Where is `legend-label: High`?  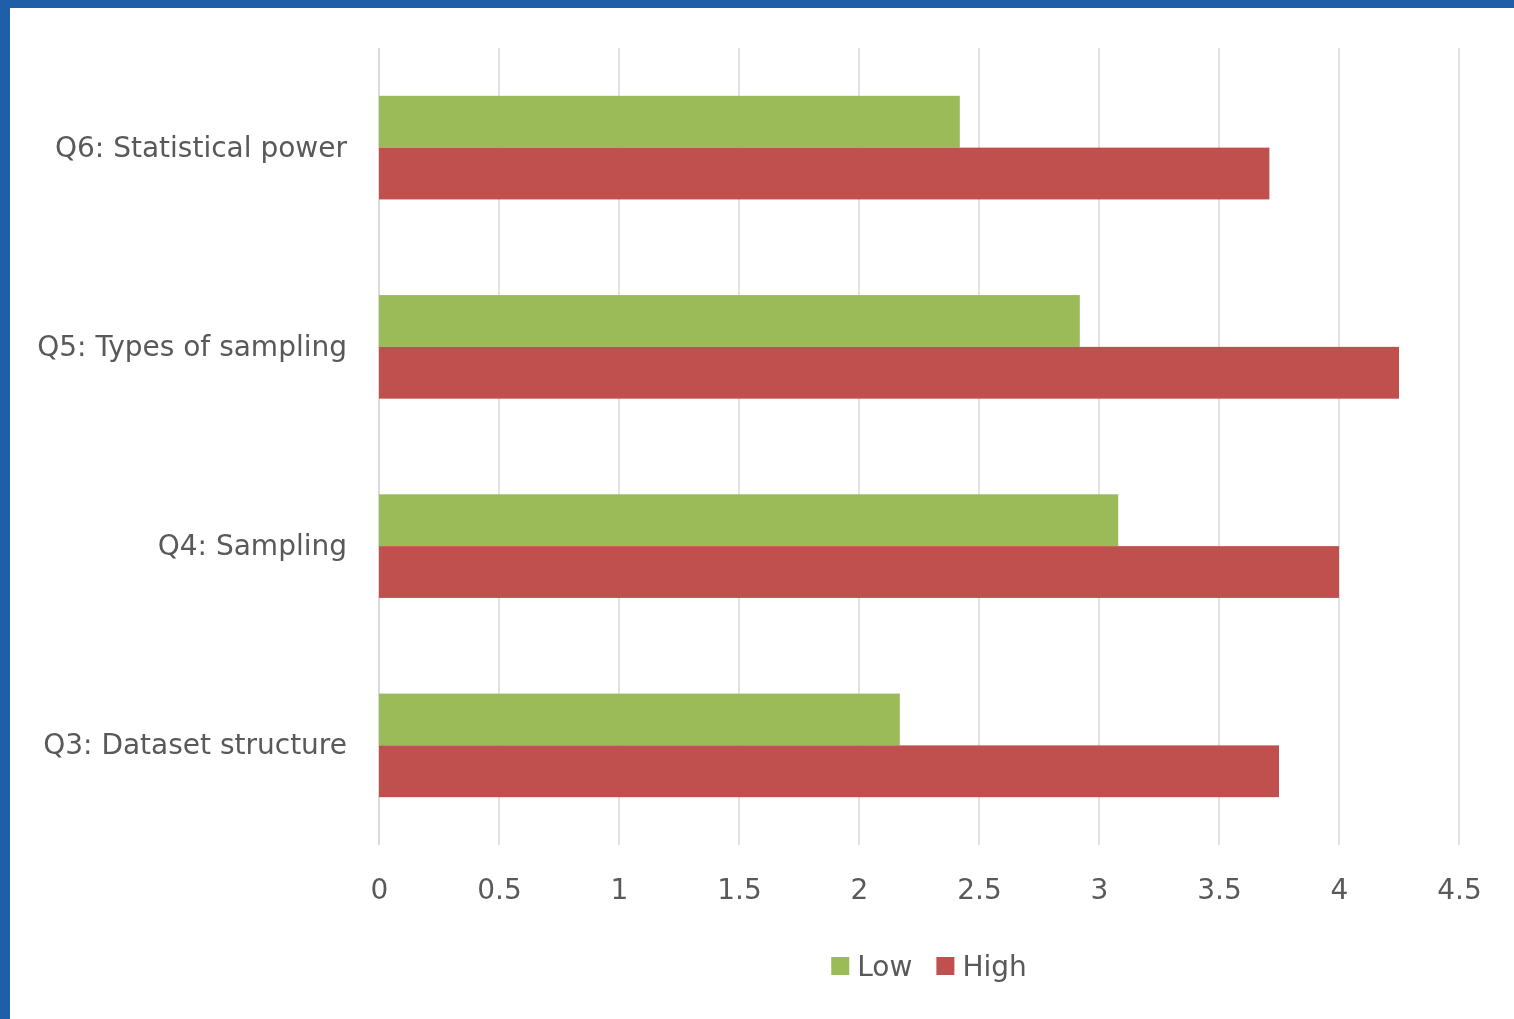 legend-label: High is located at coordinates (994, 966).